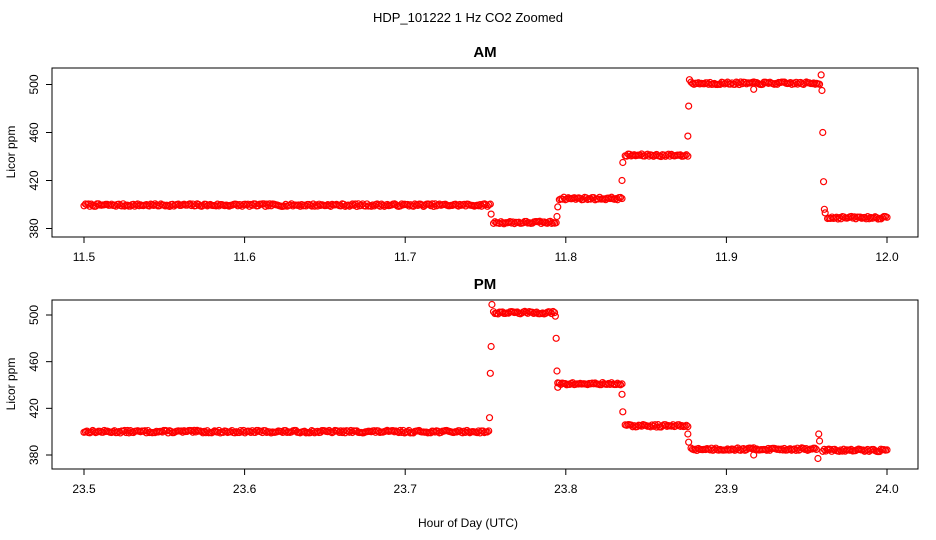 This screenshot has height=540, width=936. Describe the element at coordinates (468, 523) in the screenshot. I see `shared-x-label: Hour of Day (UTC)` at that location.